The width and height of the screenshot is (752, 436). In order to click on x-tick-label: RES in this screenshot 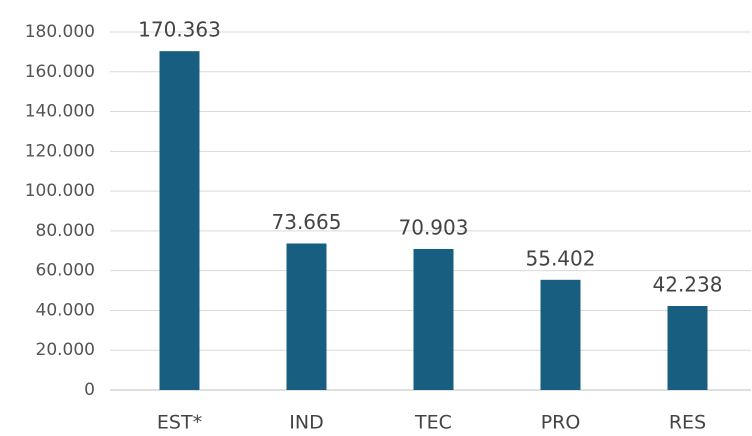, I will do `click(687, 423)`.